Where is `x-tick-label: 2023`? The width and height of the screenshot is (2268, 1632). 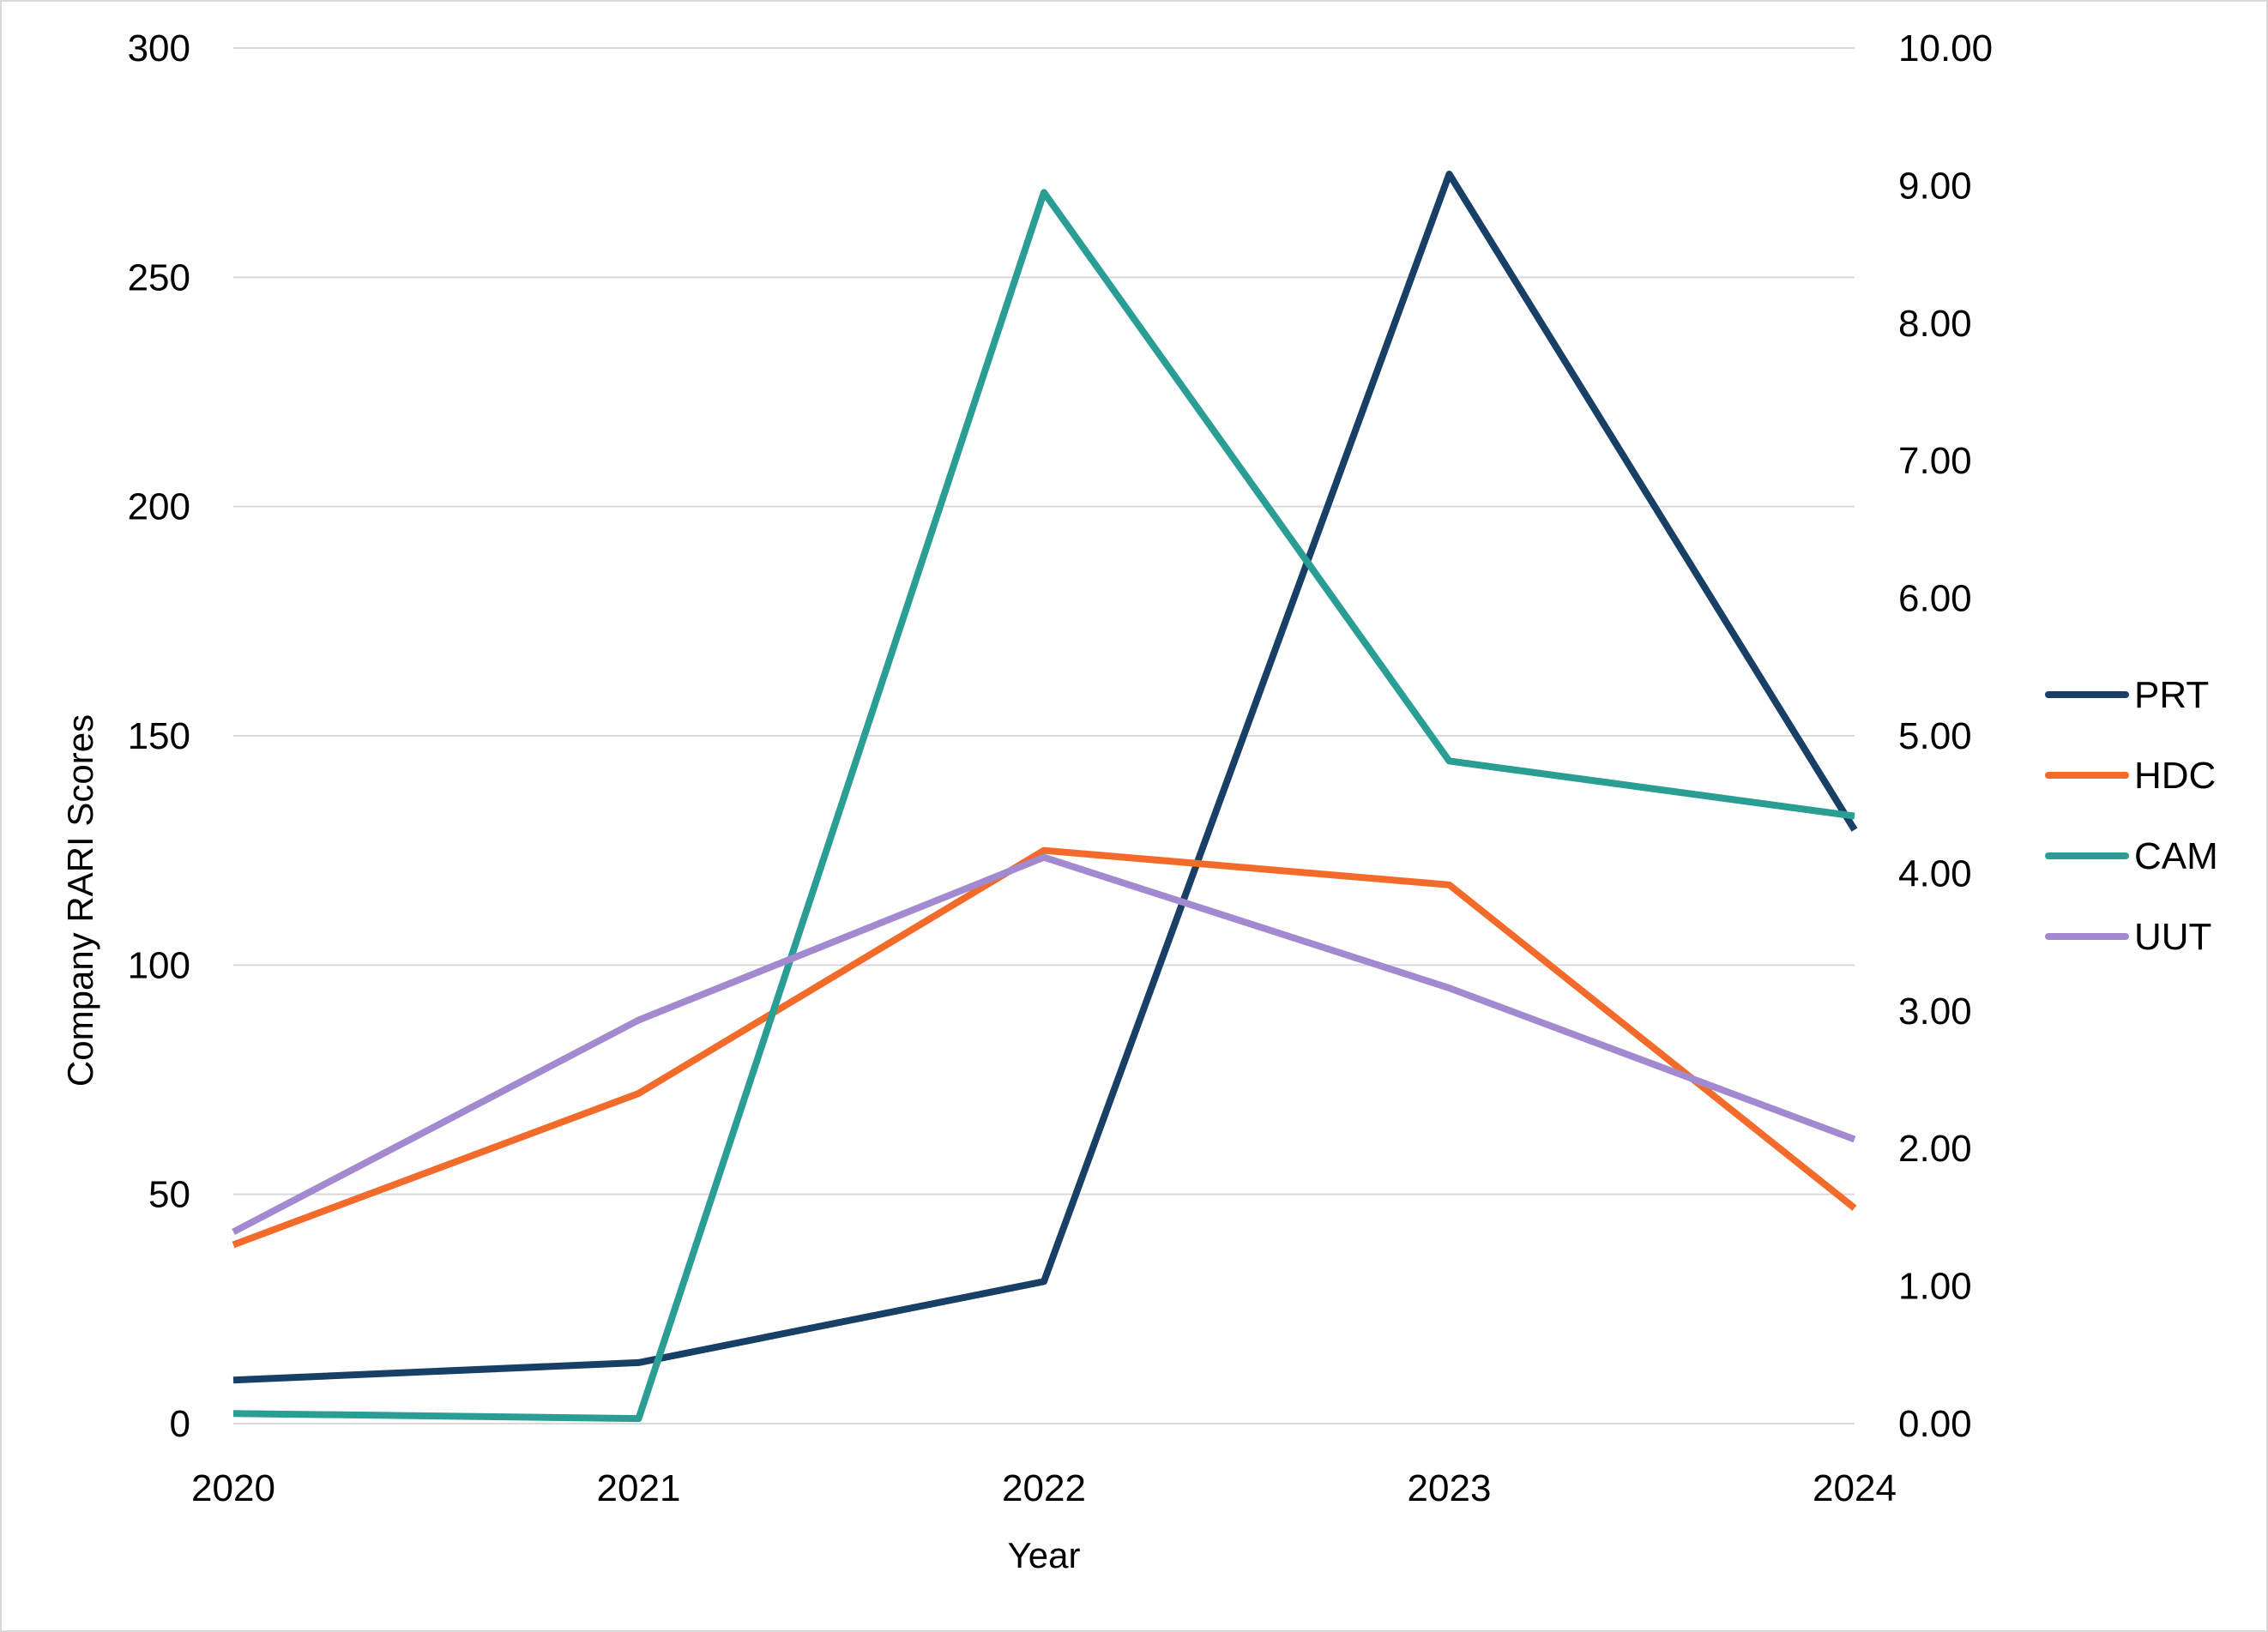 x-tick-label: 2023 is located at coordinates (1450, 1488).